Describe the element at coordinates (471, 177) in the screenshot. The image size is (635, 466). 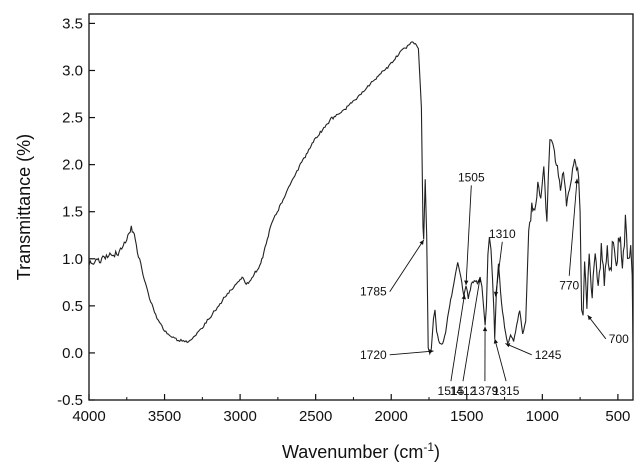
I see `annotation-label: 1505` at that location.